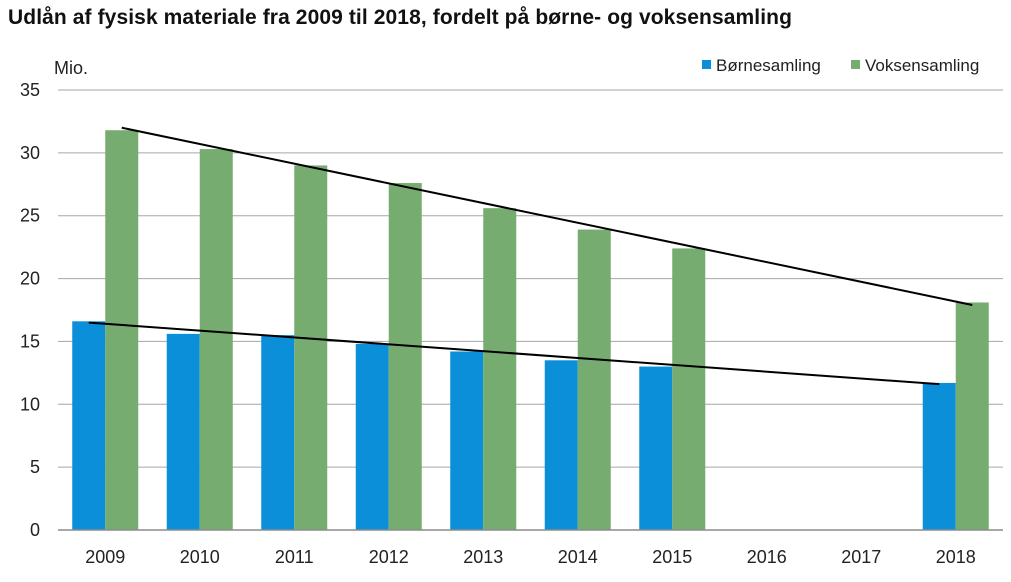 This screenshot has height=582, width=1011. Describe the element at coordinates (105, 557) in the screenshot. I see `x-tick-label: 2009` at that location.